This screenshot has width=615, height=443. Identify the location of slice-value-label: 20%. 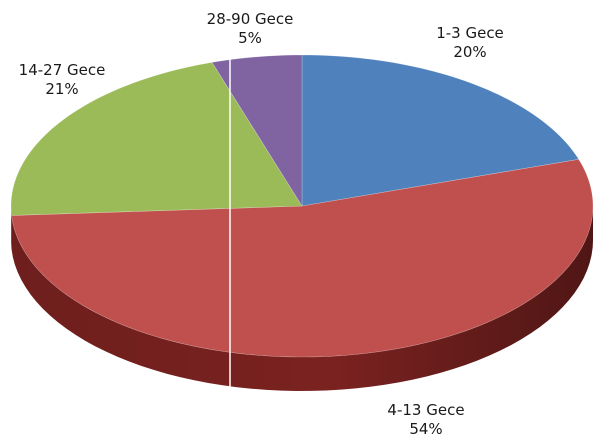
(470, 52).